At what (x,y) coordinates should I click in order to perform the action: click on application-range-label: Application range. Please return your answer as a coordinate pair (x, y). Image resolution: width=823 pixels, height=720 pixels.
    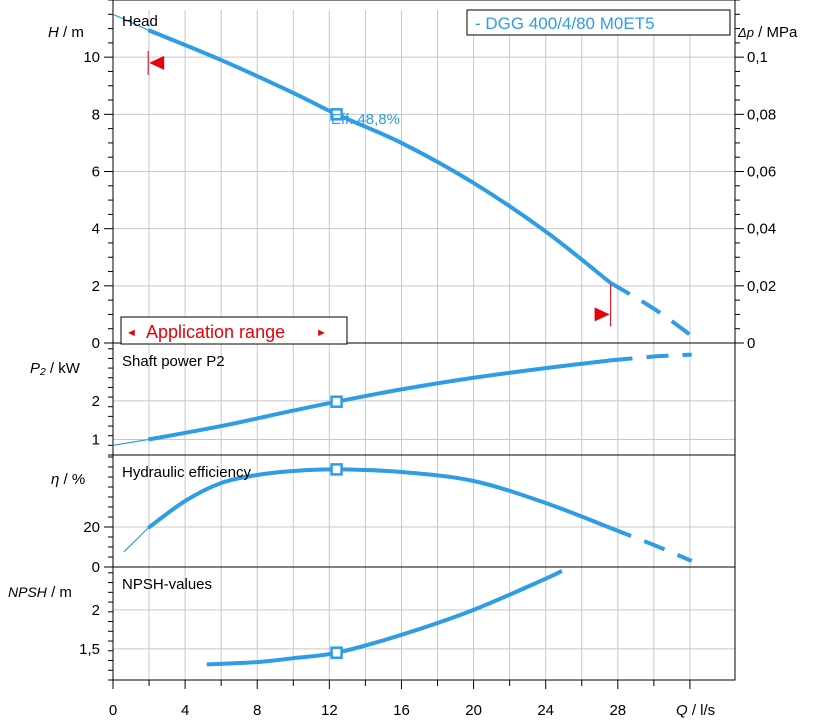
    Looking at the image, I should click on (215, 332).